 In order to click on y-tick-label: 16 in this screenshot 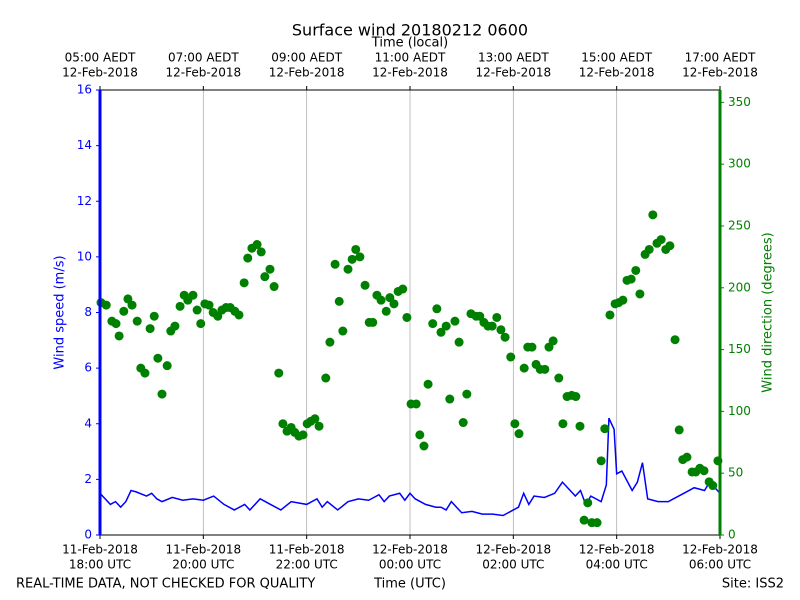, I will do `click(84, 90)`.